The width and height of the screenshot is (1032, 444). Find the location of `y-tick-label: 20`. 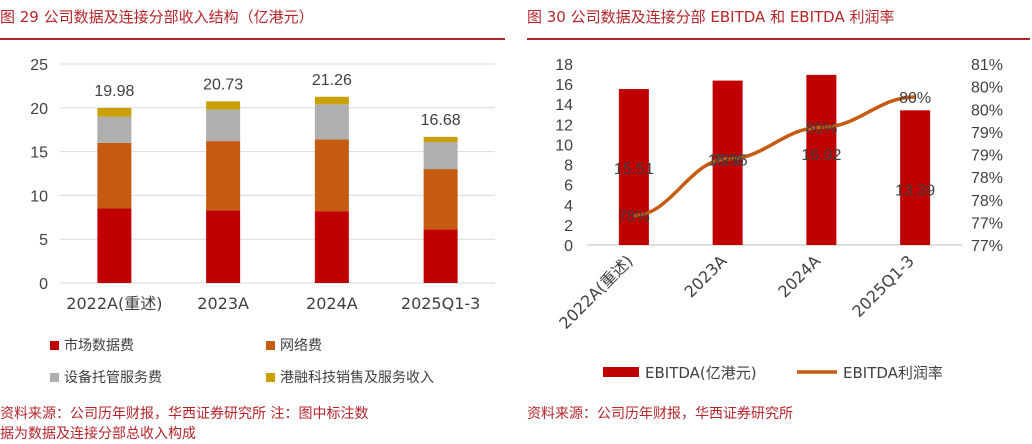

y-tick-label: 20 is located at coordinates (39, 109).